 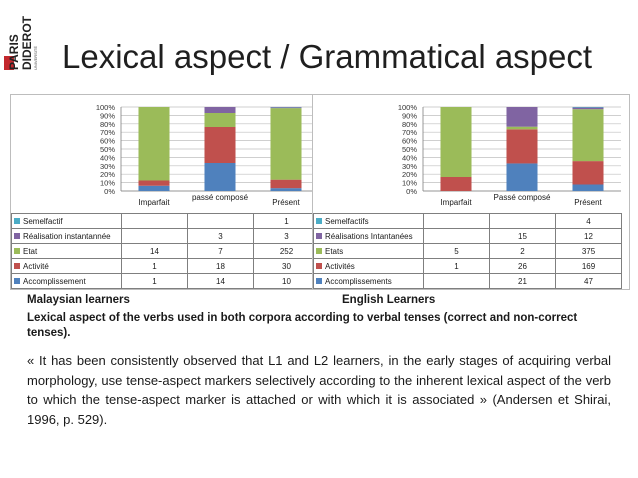 I want to click on data-label: 47, so click(x=588, y=281).